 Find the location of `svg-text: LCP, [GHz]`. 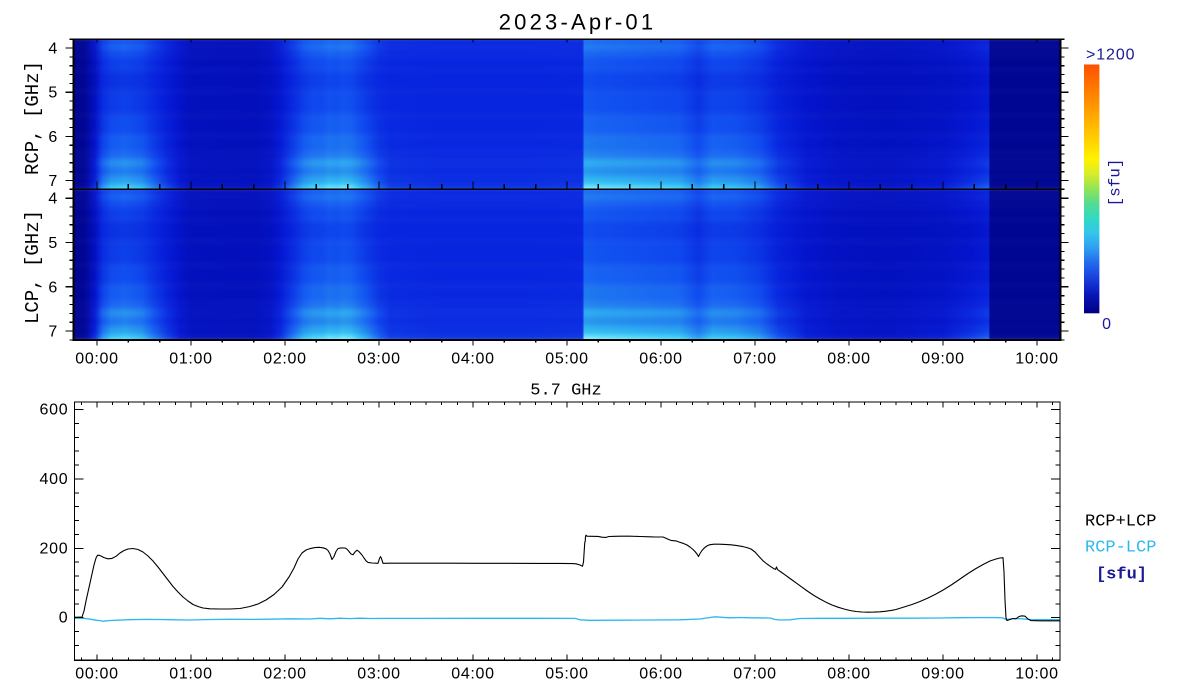

svg-text: LCP, [GHz] is located at coordinates (33, 267).